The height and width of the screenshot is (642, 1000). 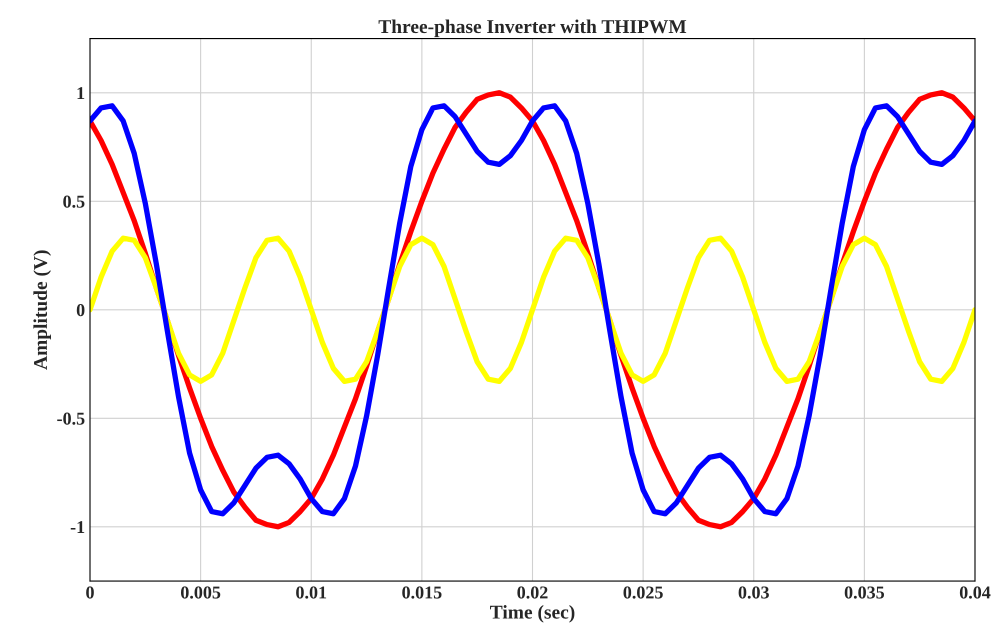 What do you see at coordinates (200, 592) in the screenshot?
I see `x-tick-label: 0.005` at bounding box center [200, 592].